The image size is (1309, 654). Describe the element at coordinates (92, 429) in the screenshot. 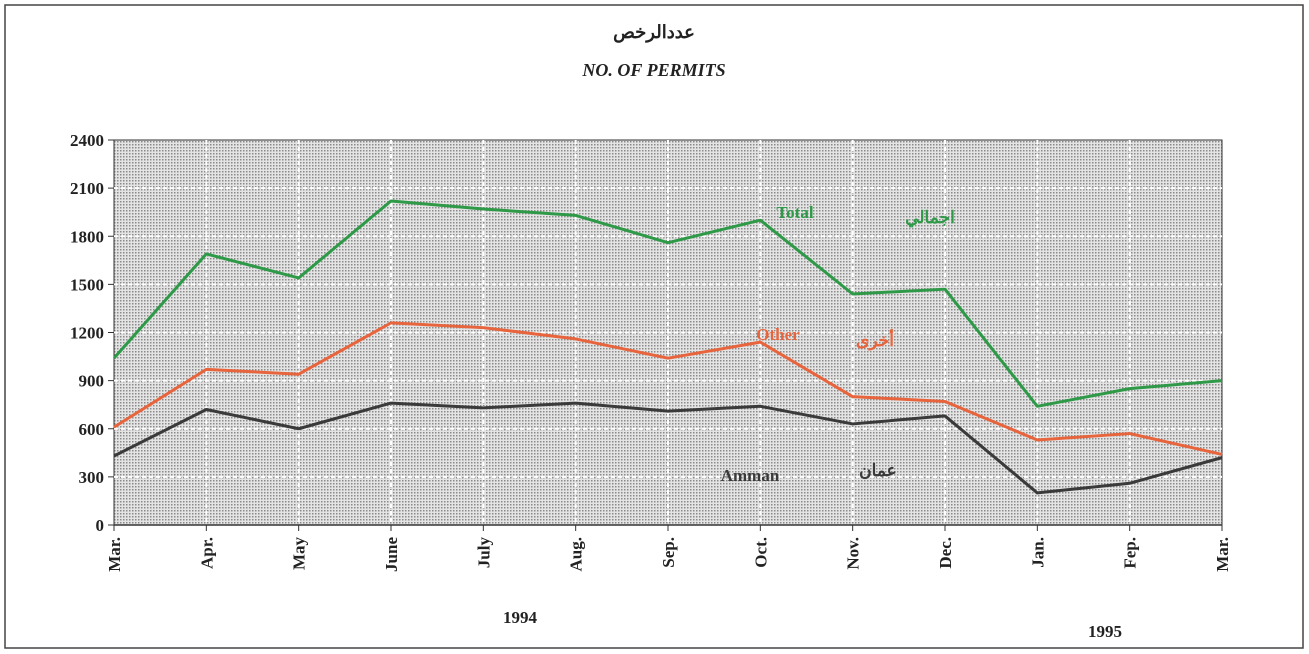

I see `y-tick-label: 600` at that location.